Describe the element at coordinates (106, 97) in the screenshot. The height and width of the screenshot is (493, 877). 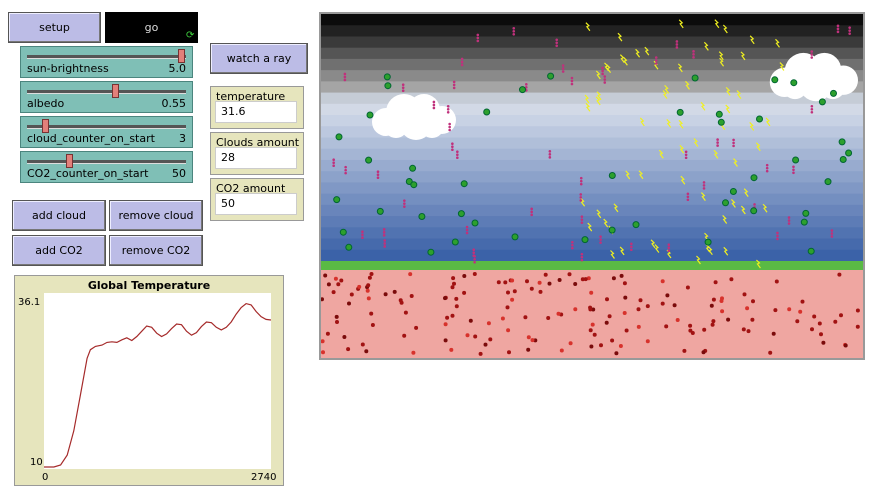
I see `albedo-slider: albedo 0.55` at that location.